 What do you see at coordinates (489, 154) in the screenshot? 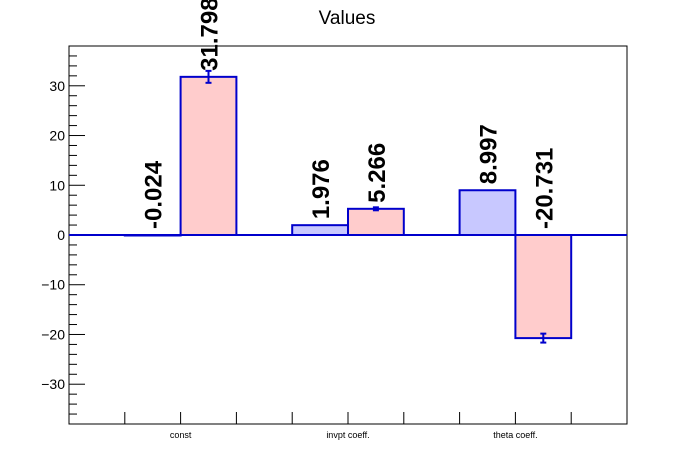
I see `data-label: 8.997` at bounding box center [489, 154].